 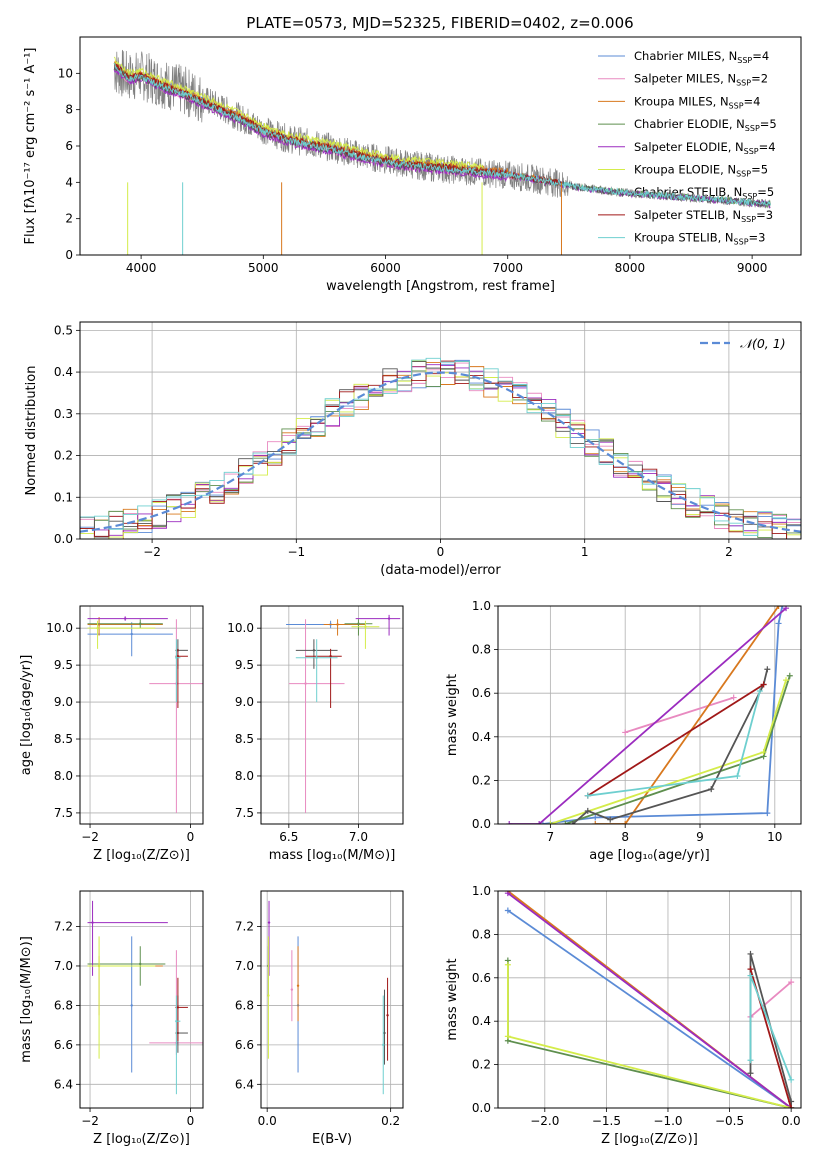 I want to click on tick-label-y: 6.8, so click(x=244, y=1005).